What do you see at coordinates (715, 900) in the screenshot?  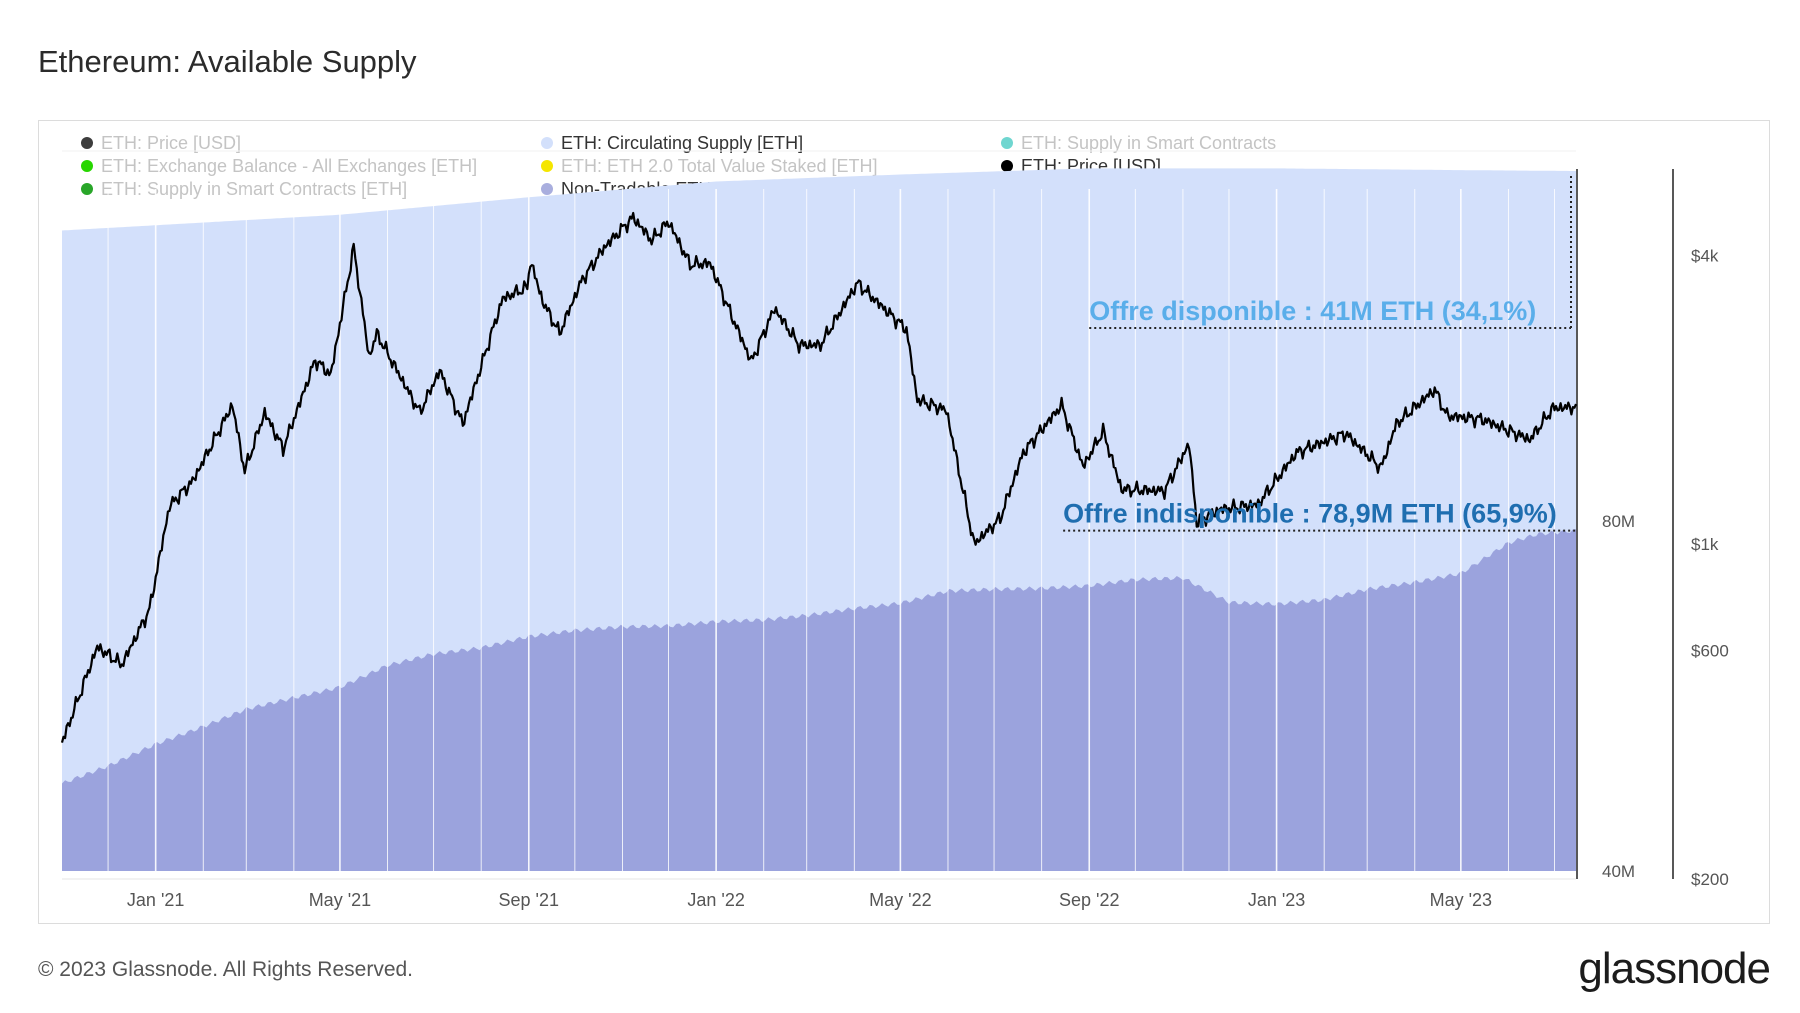 I see `x-tick-label: Jan '22` at bounding box center [715, 900].